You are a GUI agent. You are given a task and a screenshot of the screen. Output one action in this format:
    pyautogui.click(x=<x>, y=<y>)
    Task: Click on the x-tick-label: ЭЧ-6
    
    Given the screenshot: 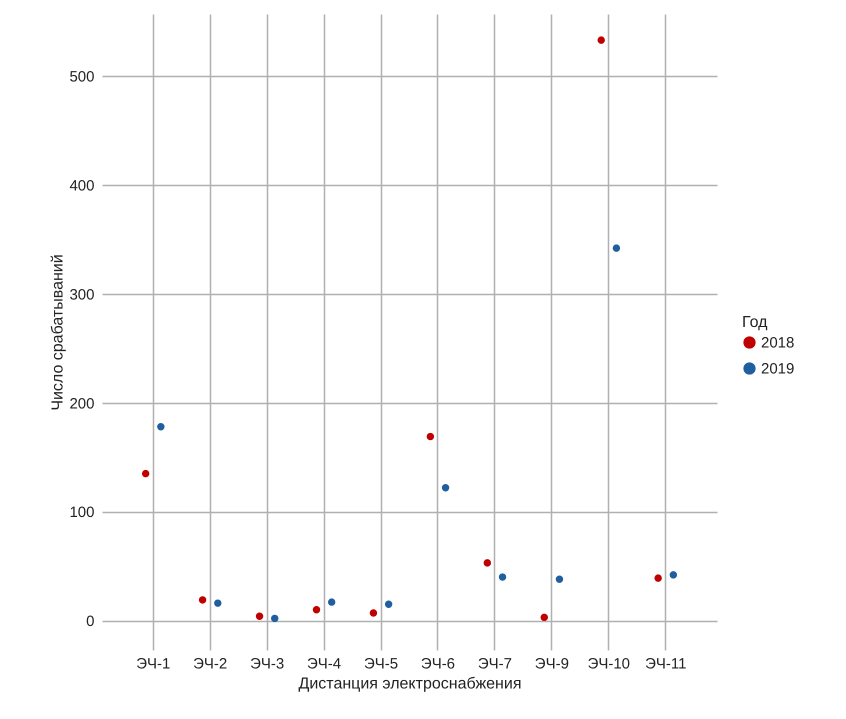 What is the action you would take?
    pyautogui.click(x=438, y=664)
    